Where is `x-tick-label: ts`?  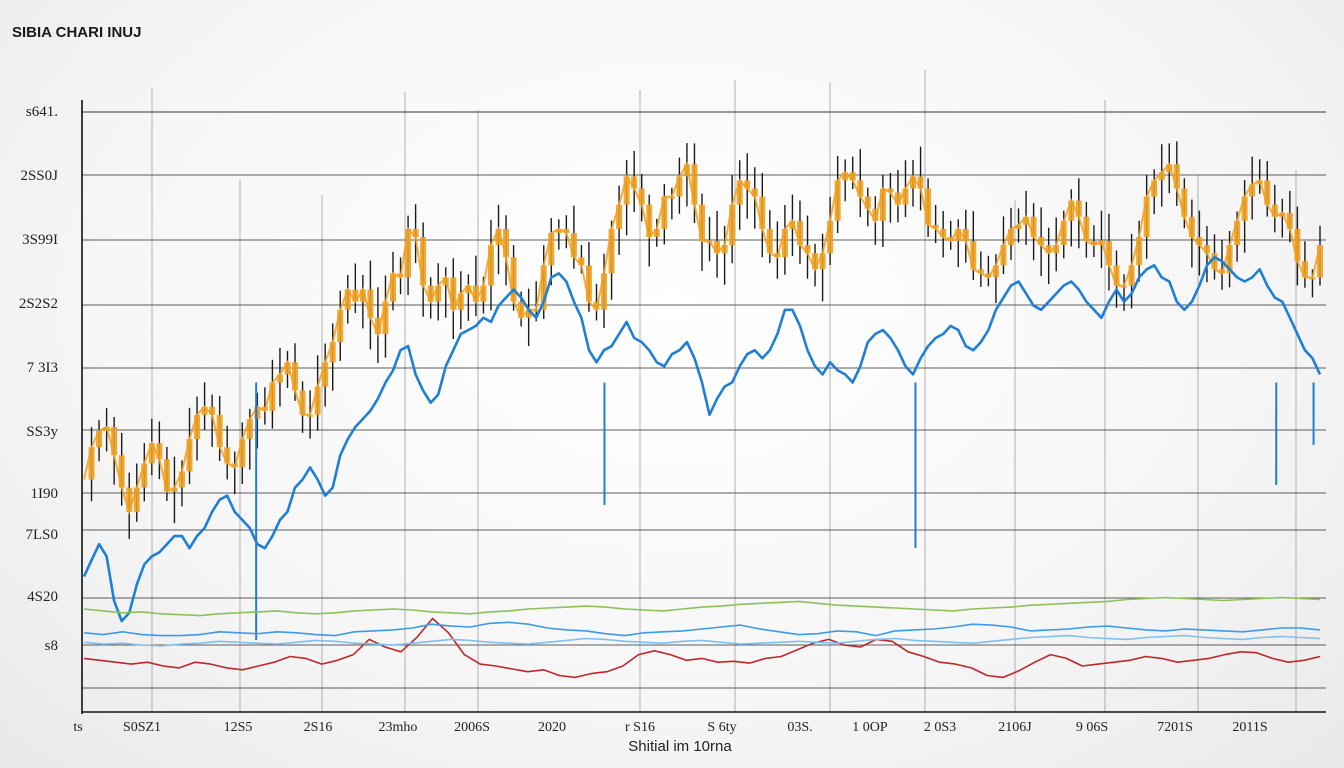
x-tick-label: ts is located at coordinates (77, 727).